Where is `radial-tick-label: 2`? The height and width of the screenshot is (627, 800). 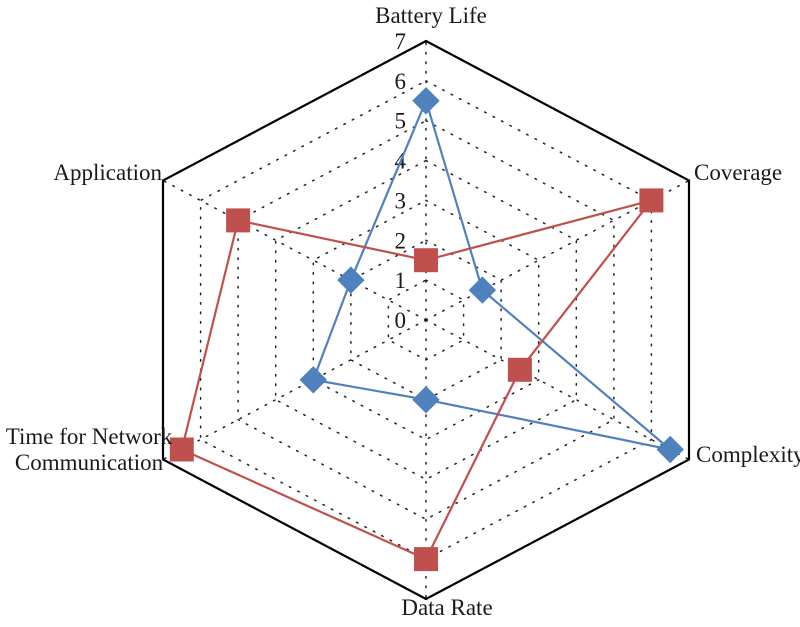 radial-tick-label: 2 is located at coordinates (401, 240).